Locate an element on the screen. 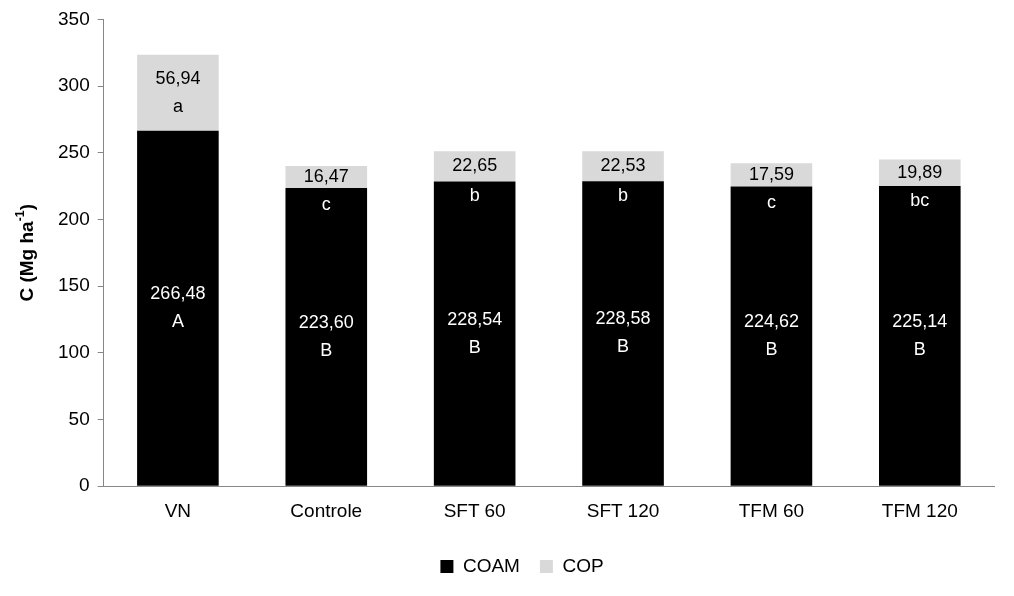 This screenshot has height=596, width=1014. y-tick-label: 50 is located at coordinates (79, 418).